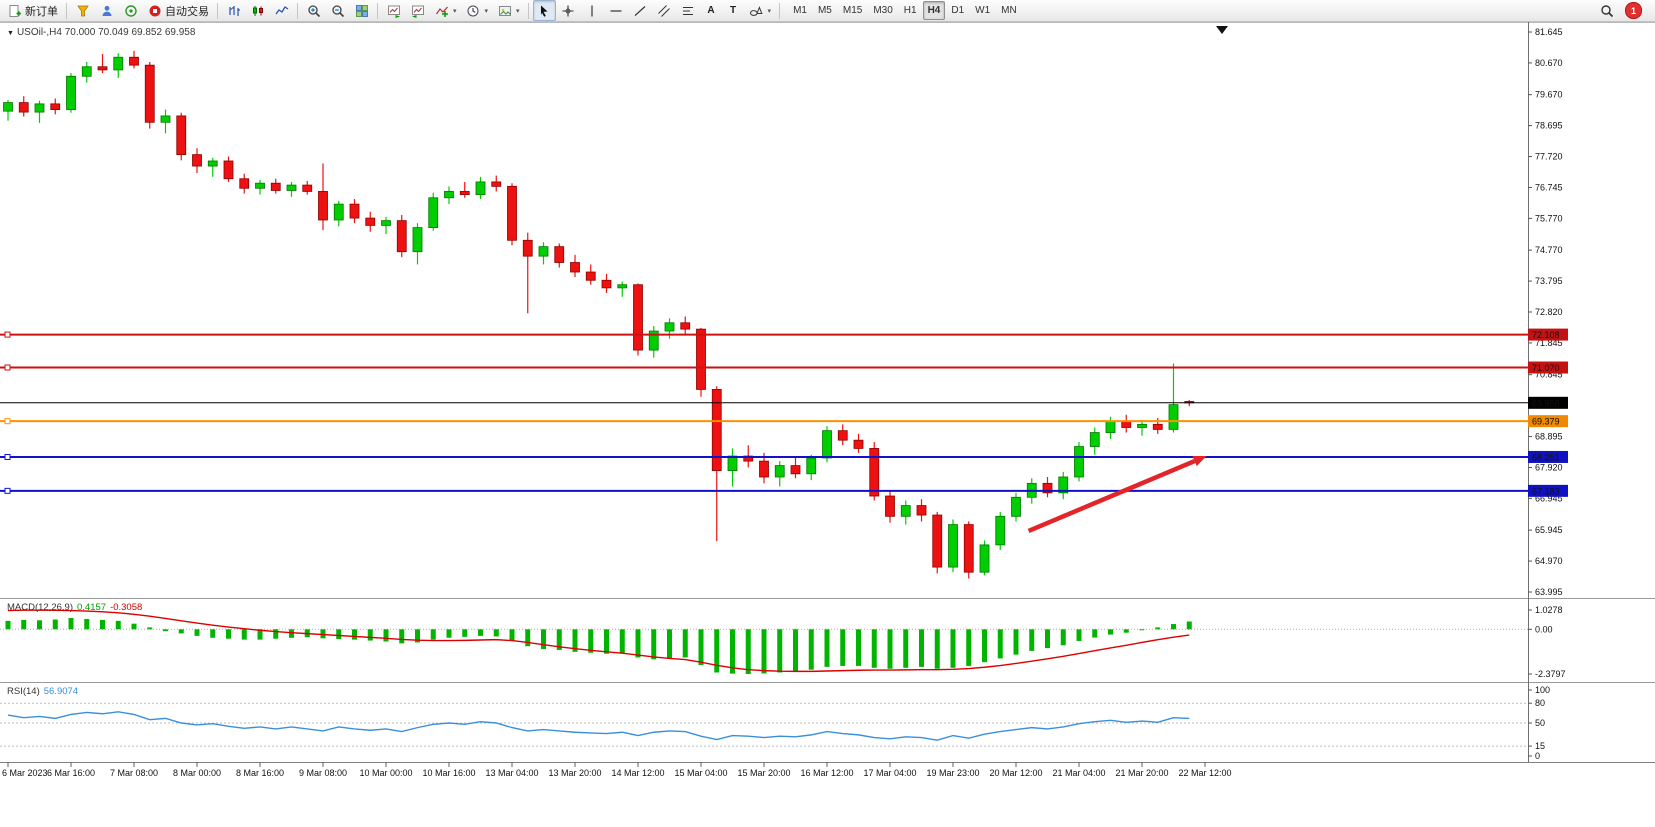 This screenshot has width=1655, height=827. I want to click on svg-text: 13 Mar 20:00, so click(574, 773).